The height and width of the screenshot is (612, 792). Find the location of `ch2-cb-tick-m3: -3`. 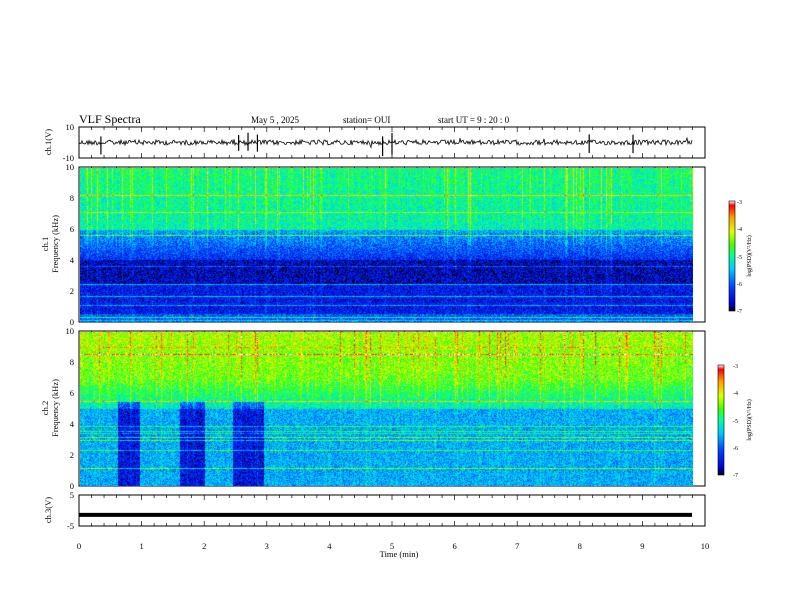

ch2-cb-tick-m3: -3 is located at coordinates (735, 367).